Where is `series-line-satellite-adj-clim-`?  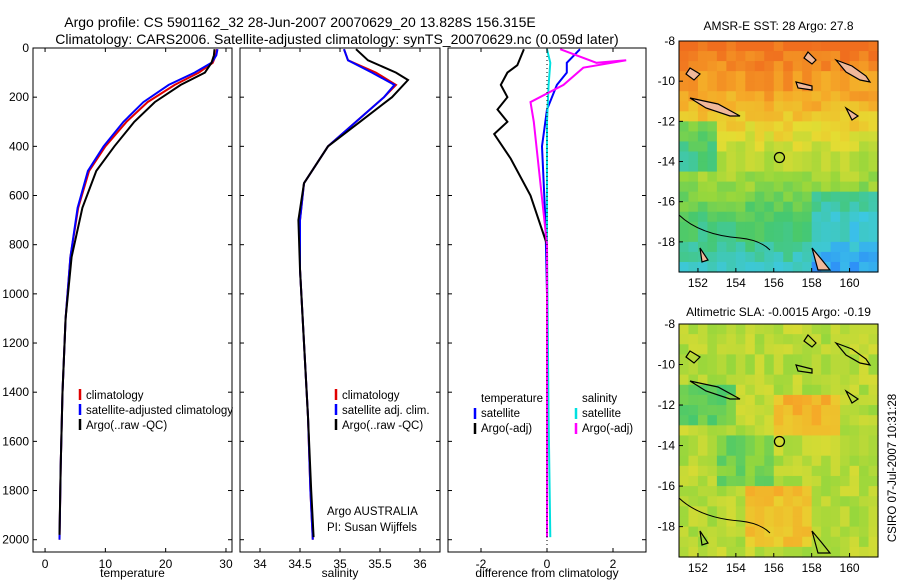
series-line-satellite-adj-clim- is located at coordinates (347, 294).